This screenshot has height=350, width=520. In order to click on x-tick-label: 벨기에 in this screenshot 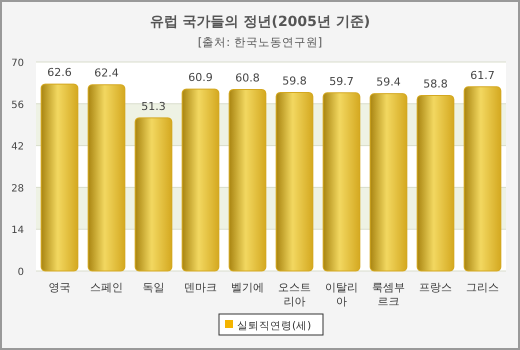, I will do `click(247, 287)`.